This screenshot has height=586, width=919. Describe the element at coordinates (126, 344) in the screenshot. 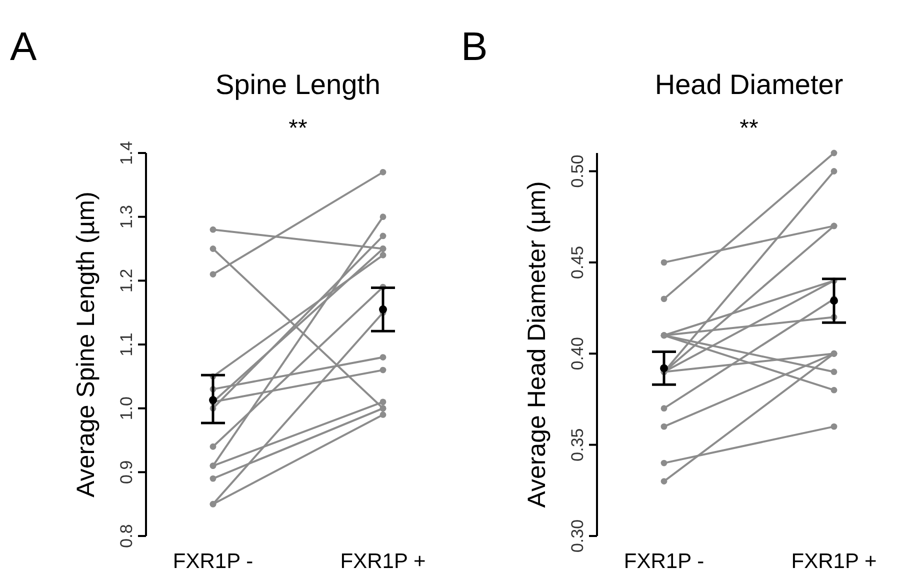

I see `y-tick-label: 1.1` at that location.